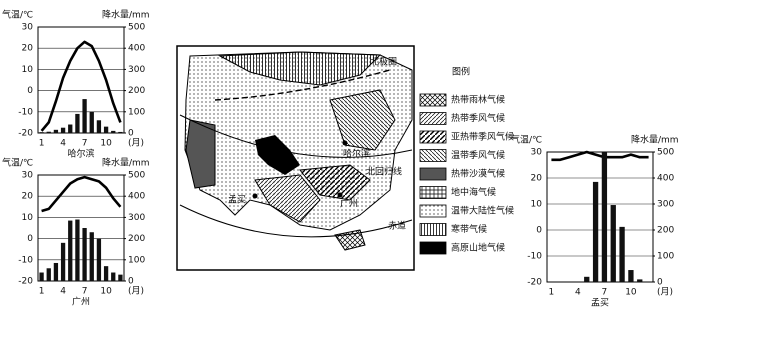 This screenshot has height=346, width=758. I want to click on y2-tick-label: 100, so click(136, 260).